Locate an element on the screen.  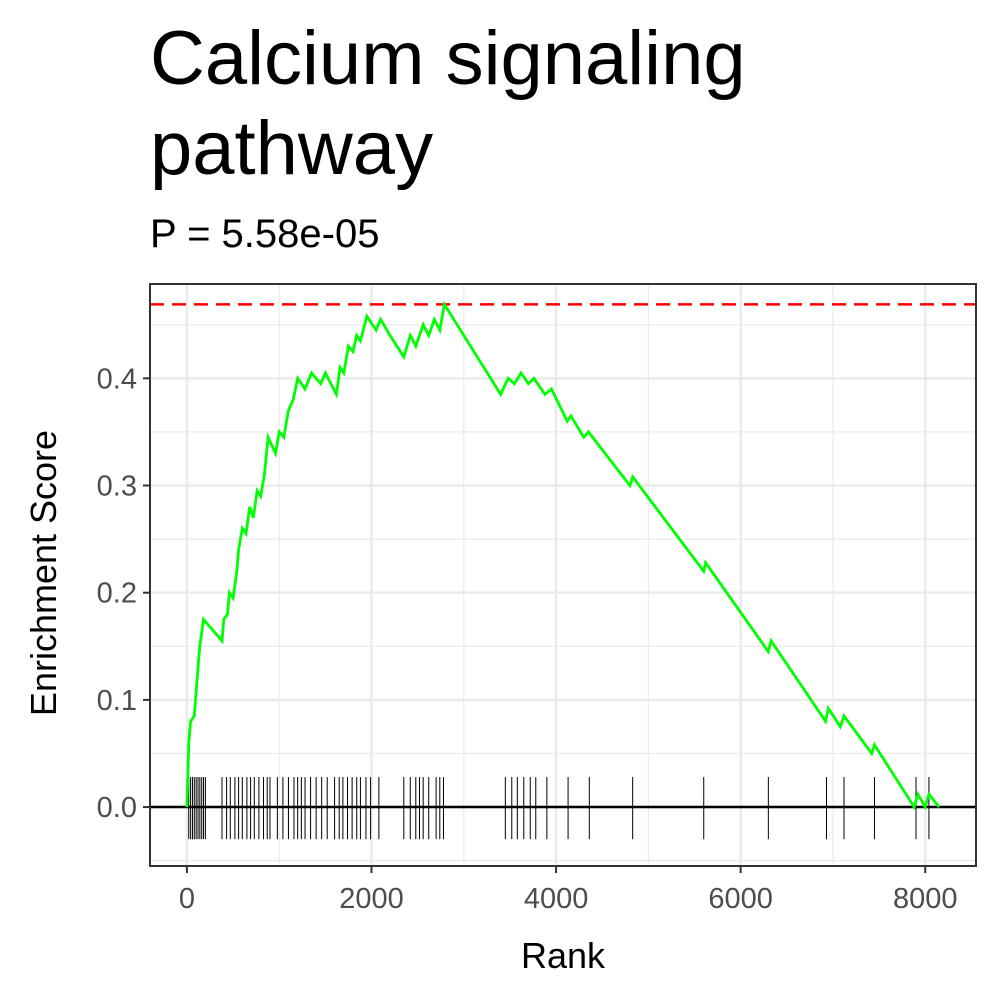
y-tick-label: 0.3 is located at coordinates (117, 487).